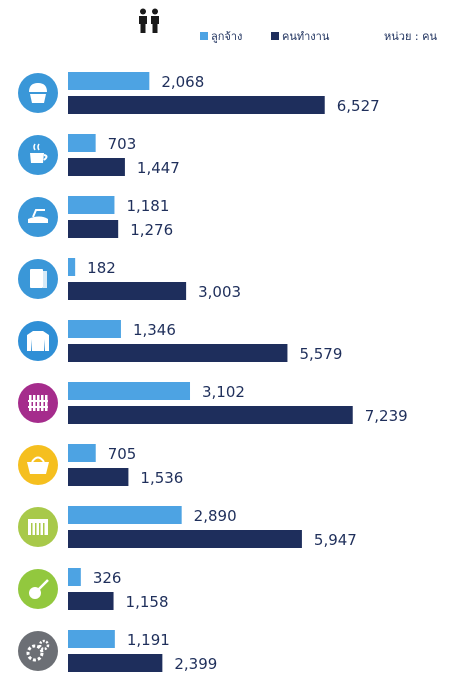 The height and width of the screenshot is (675, 464). I want to click on iron-icon, so click(38, 217).